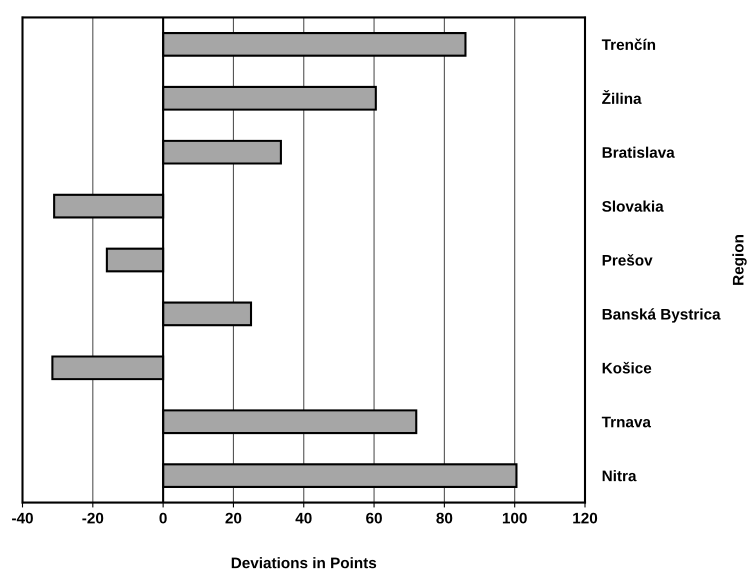 The height and width of the screenshot is (581, 750). Describe the element at coordinates (627, 260) in the screenshot. I see `y-tick-label: Prešov` at that location.